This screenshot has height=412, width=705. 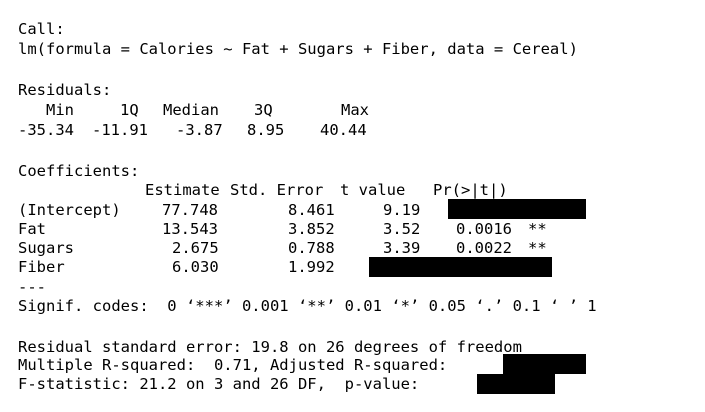 What do you see at coordinates (311, 248) in the screenshot?
I see `coef-row-std-error: 0.788` at bounding box center [311, 248].